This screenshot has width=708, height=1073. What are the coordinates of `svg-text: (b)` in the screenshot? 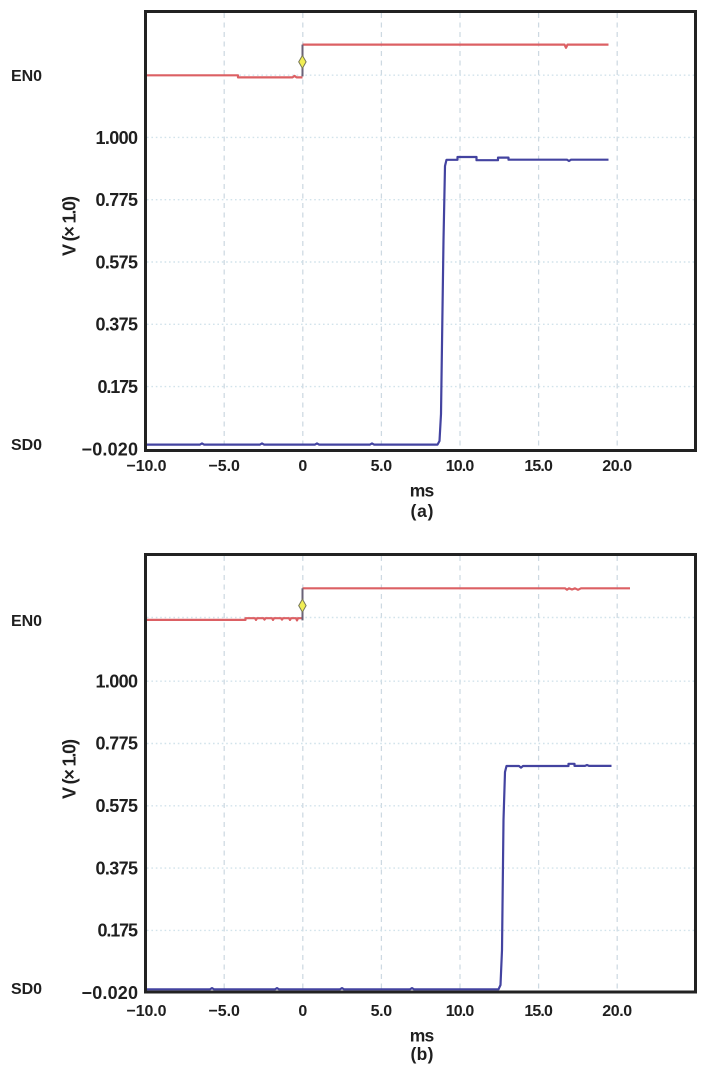 It's located at (422, 1054).